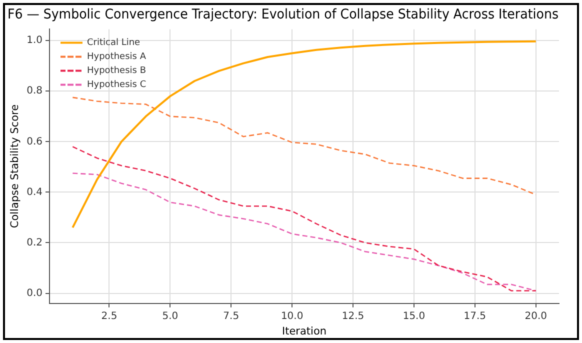 The image size is (582, 343). I want to click on chart-title: F6 — Symbolic Convergence Trajectory: Evolution of Collapse Stability Across Iterations, so click(283, 15).